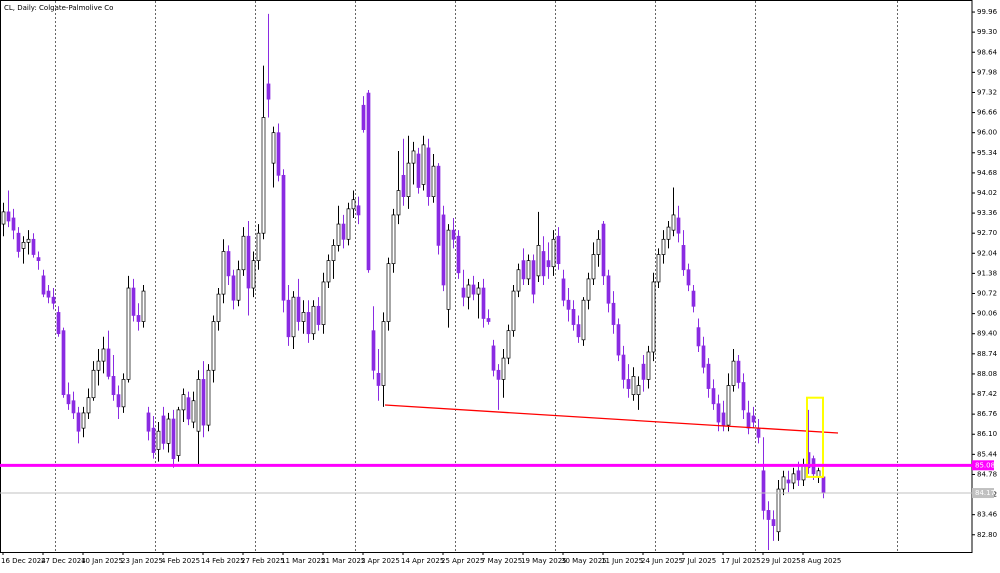 This screenshot has width=1000, height=573. I want to click on y-tick-label: 99.96, so click(987, 12).